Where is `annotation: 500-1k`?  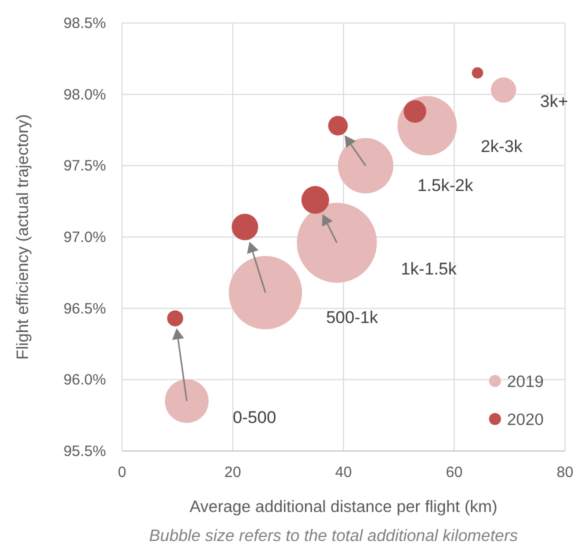
annotation: 500-1k is located at coordinates (352, 317).